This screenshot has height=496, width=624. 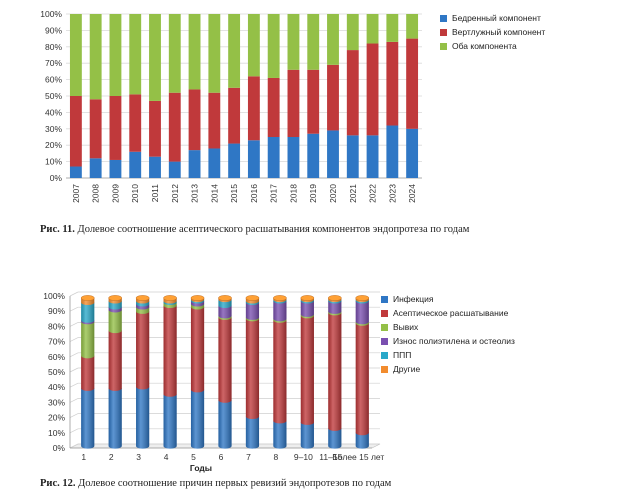 What do you see at coordinates (451, 313) in the screenshot?
I see `legend-label: Асептическое расшатывание` at bounding box center [451, 313].